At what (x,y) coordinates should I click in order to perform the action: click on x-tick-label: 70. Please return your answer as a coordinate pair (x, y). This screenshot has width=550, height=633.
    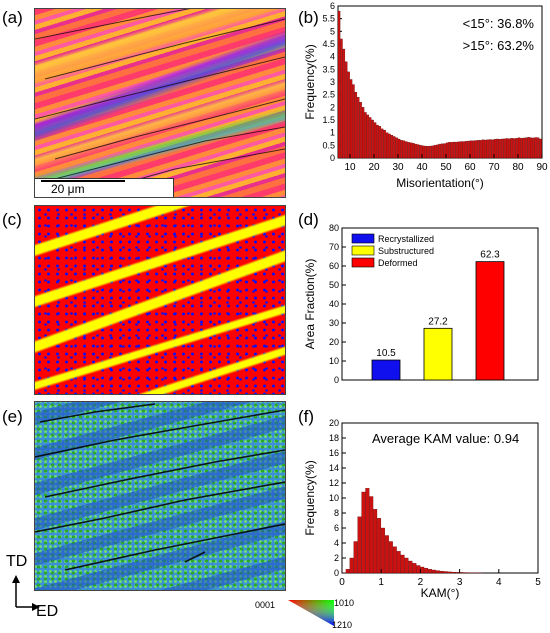
    Looking at the image, I should click on (494, 167).